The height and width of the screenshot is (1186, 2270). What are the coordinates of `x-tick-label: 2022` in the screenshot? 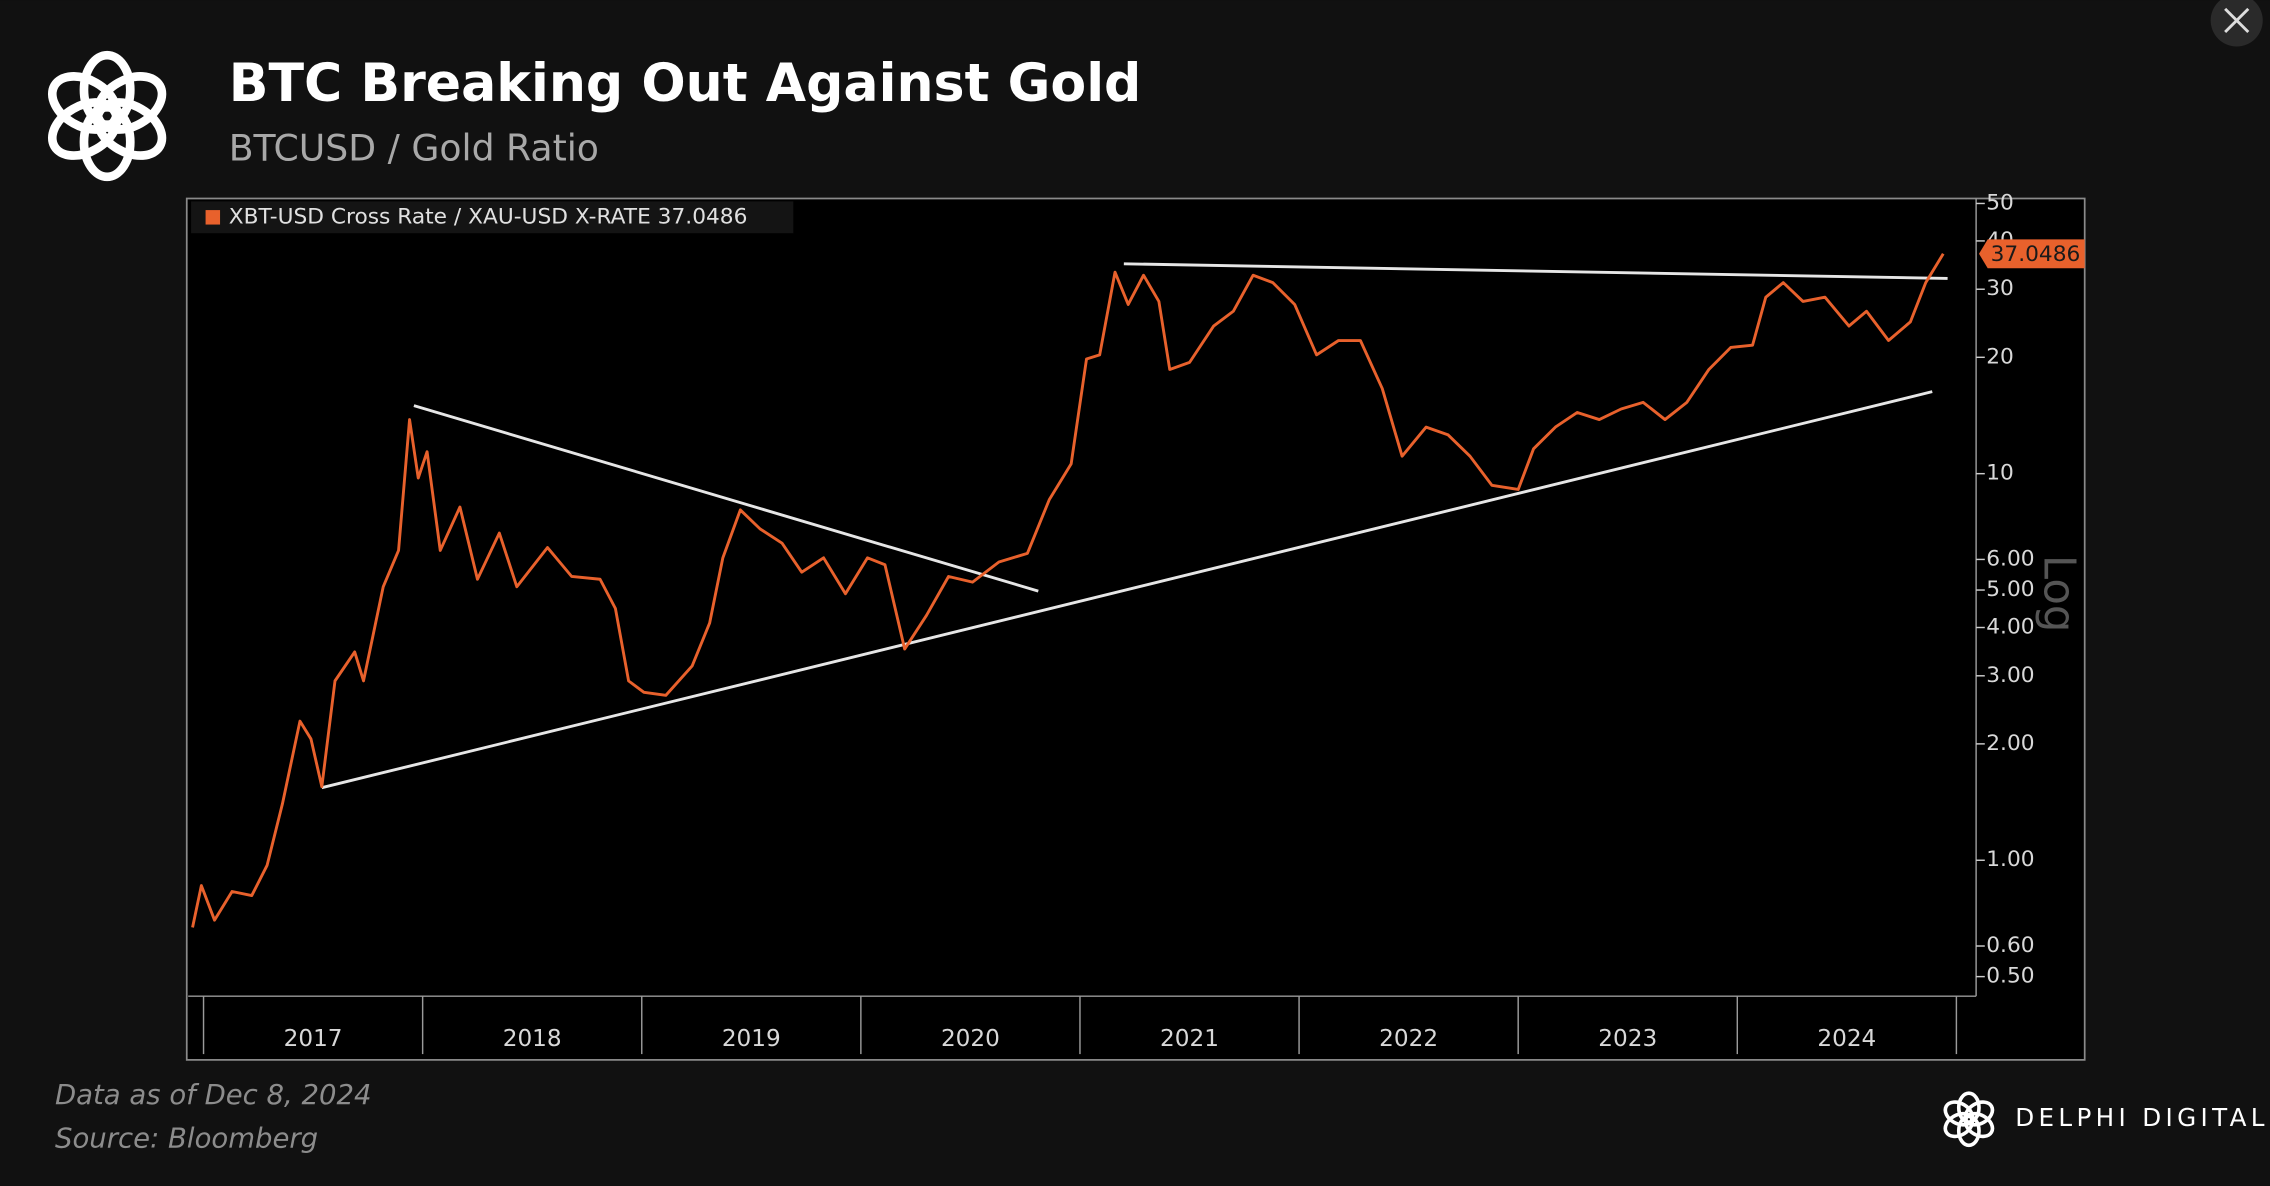 It's located at (1408, 1039).